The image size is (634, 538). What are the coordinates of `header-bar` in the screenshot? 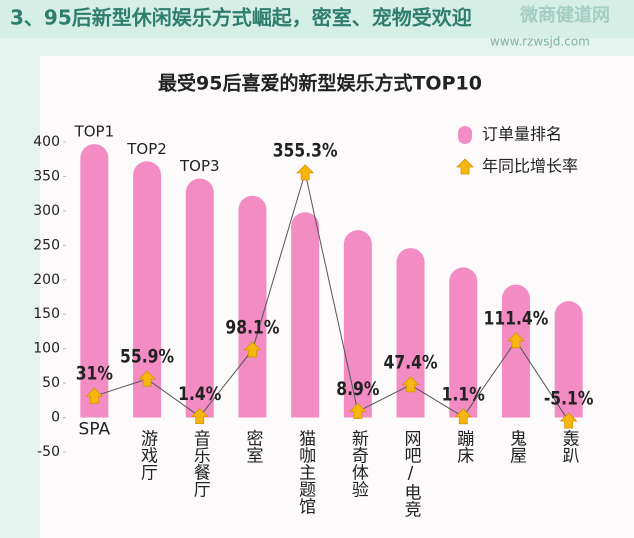 It's located at (317, 19).